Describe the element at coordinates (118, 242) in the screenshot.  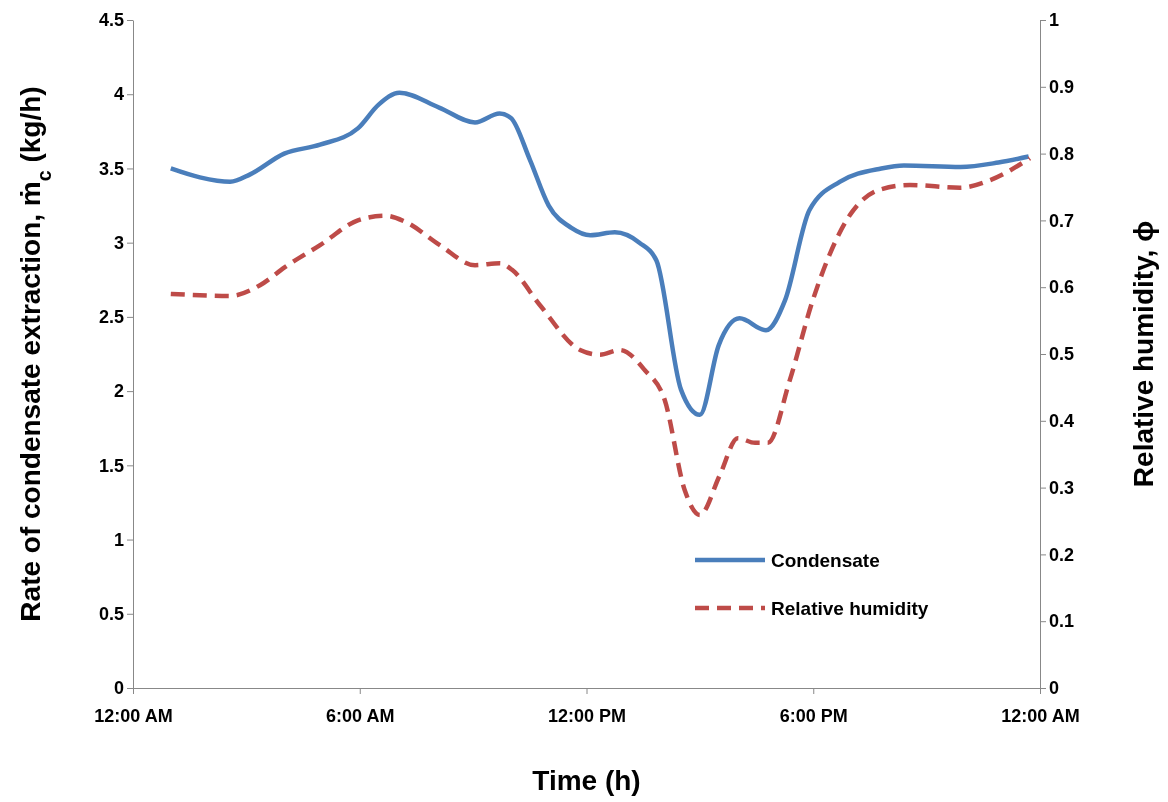
I see `y-tick-label: 3` at that location.